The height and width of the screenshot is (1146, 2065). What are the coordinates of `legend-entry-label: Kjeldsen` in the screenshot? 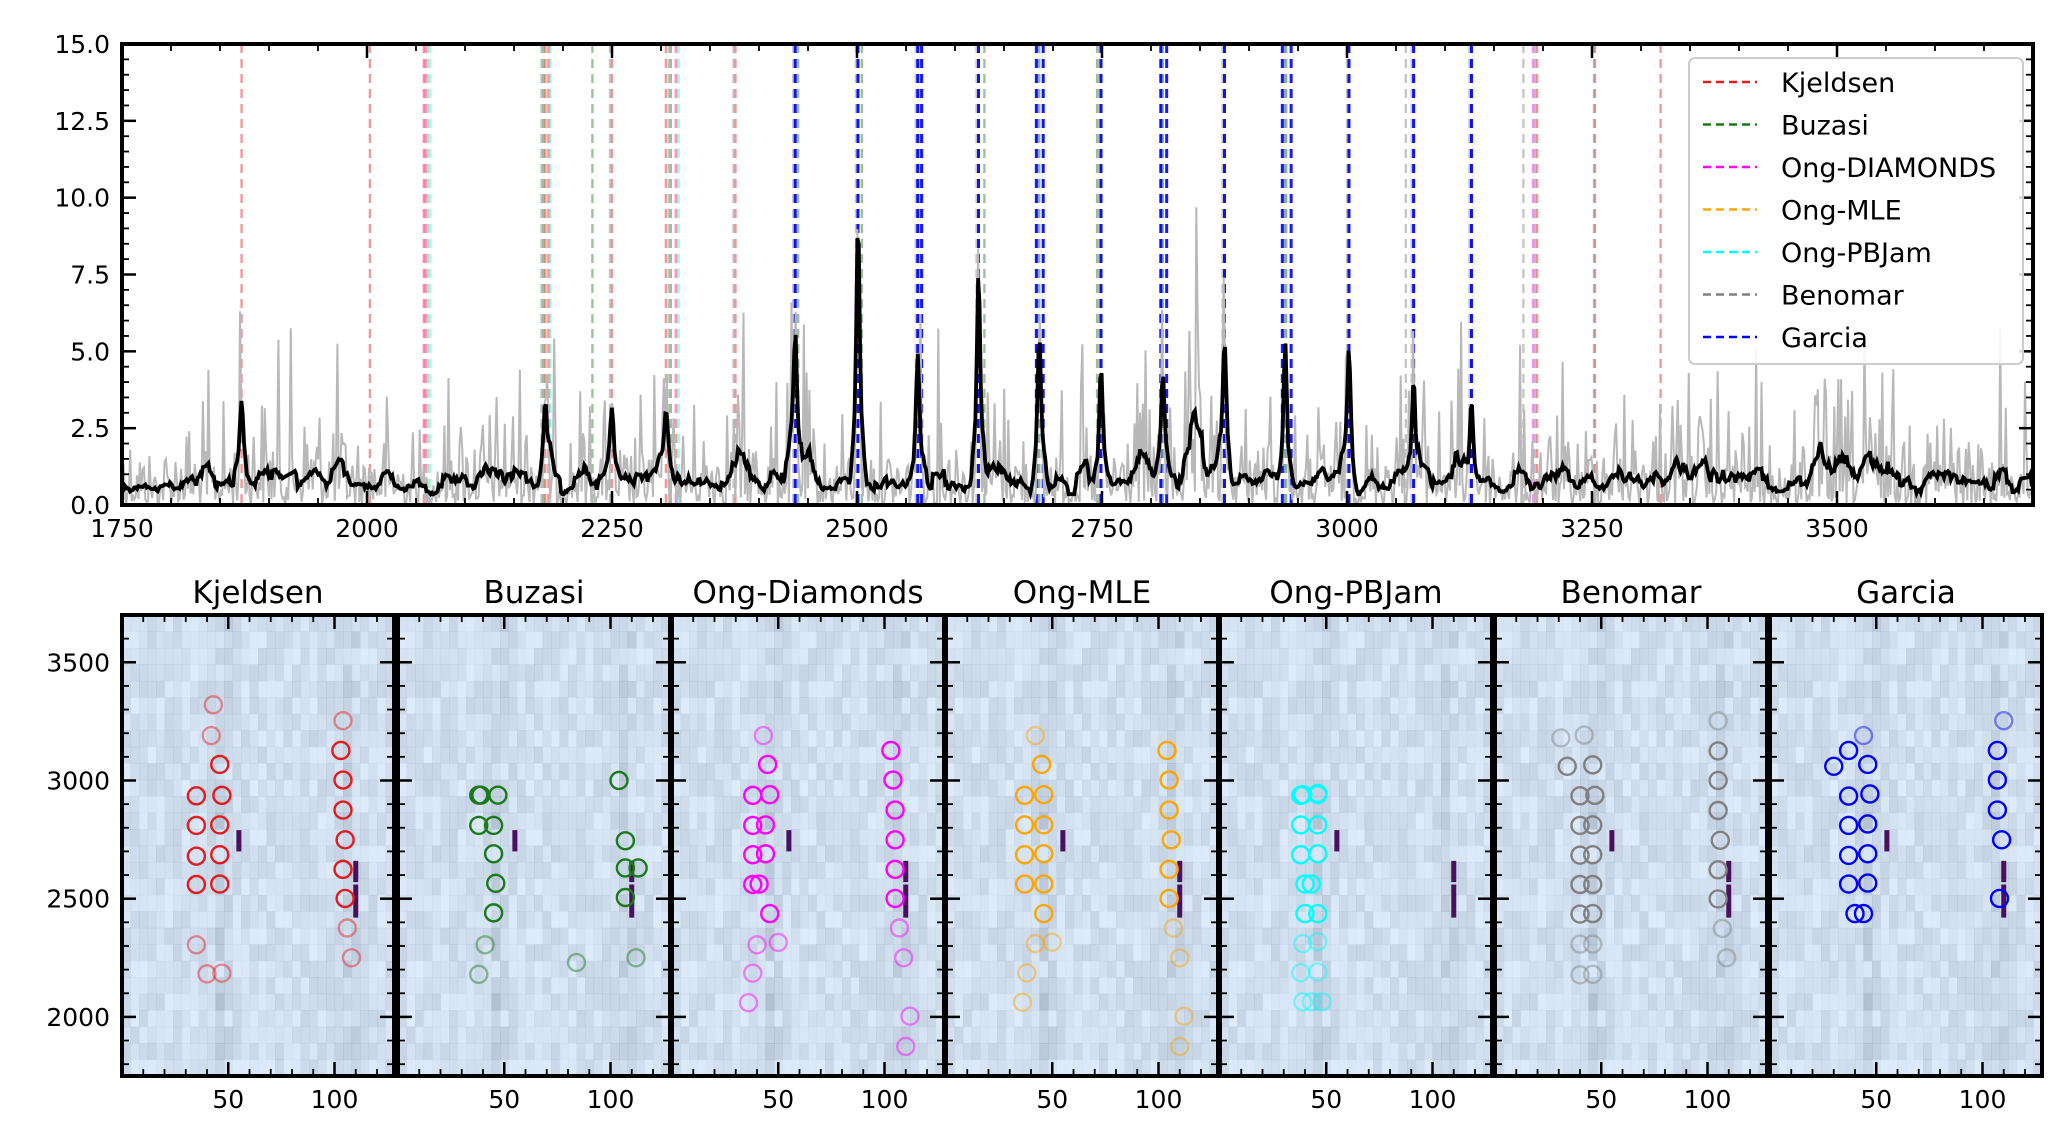 It's located at (1838, 83).